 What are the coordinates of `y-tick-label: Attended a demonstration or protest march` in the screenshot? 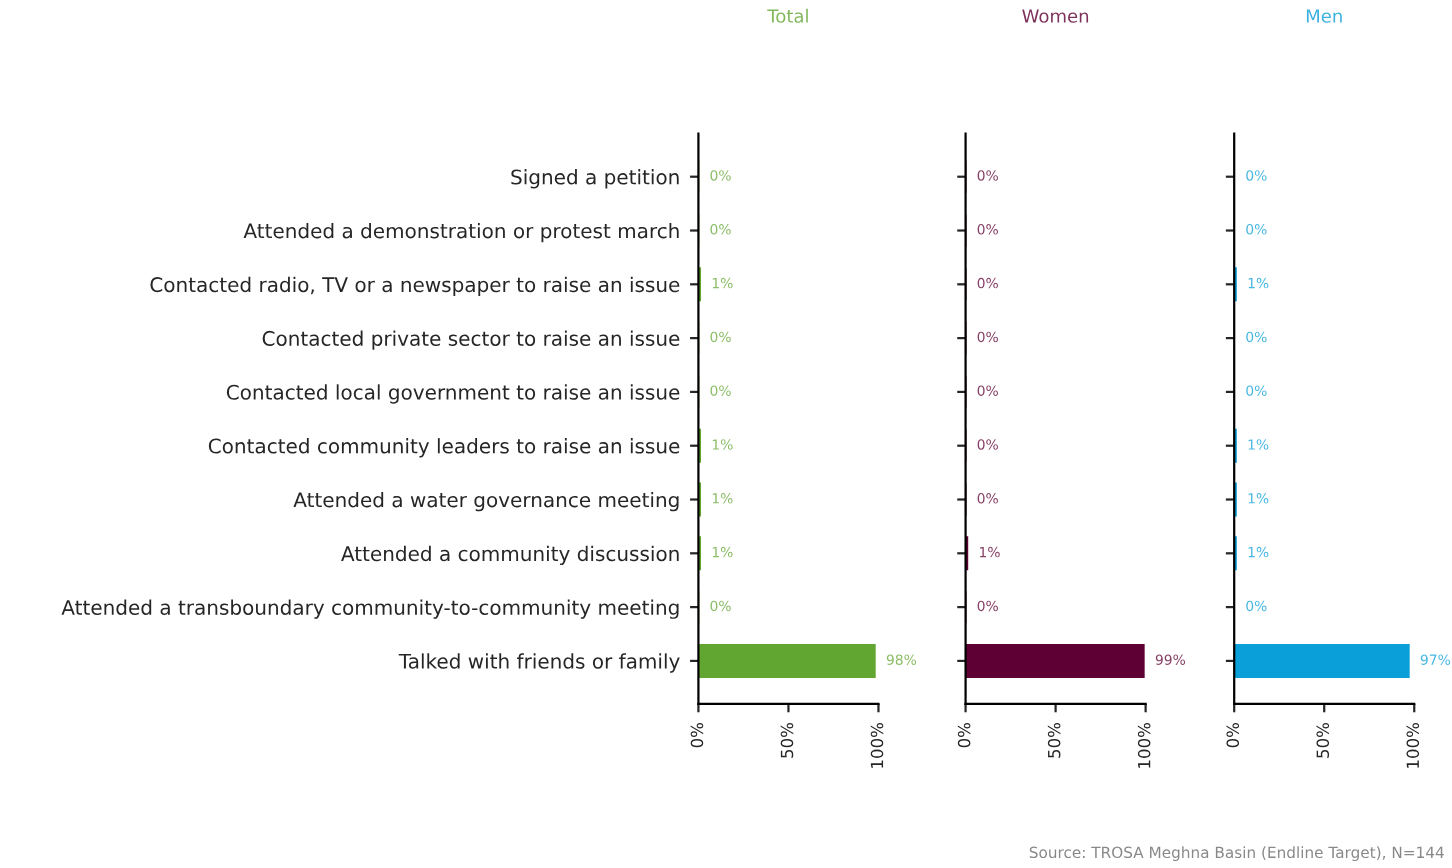 It's located at (461, 232).